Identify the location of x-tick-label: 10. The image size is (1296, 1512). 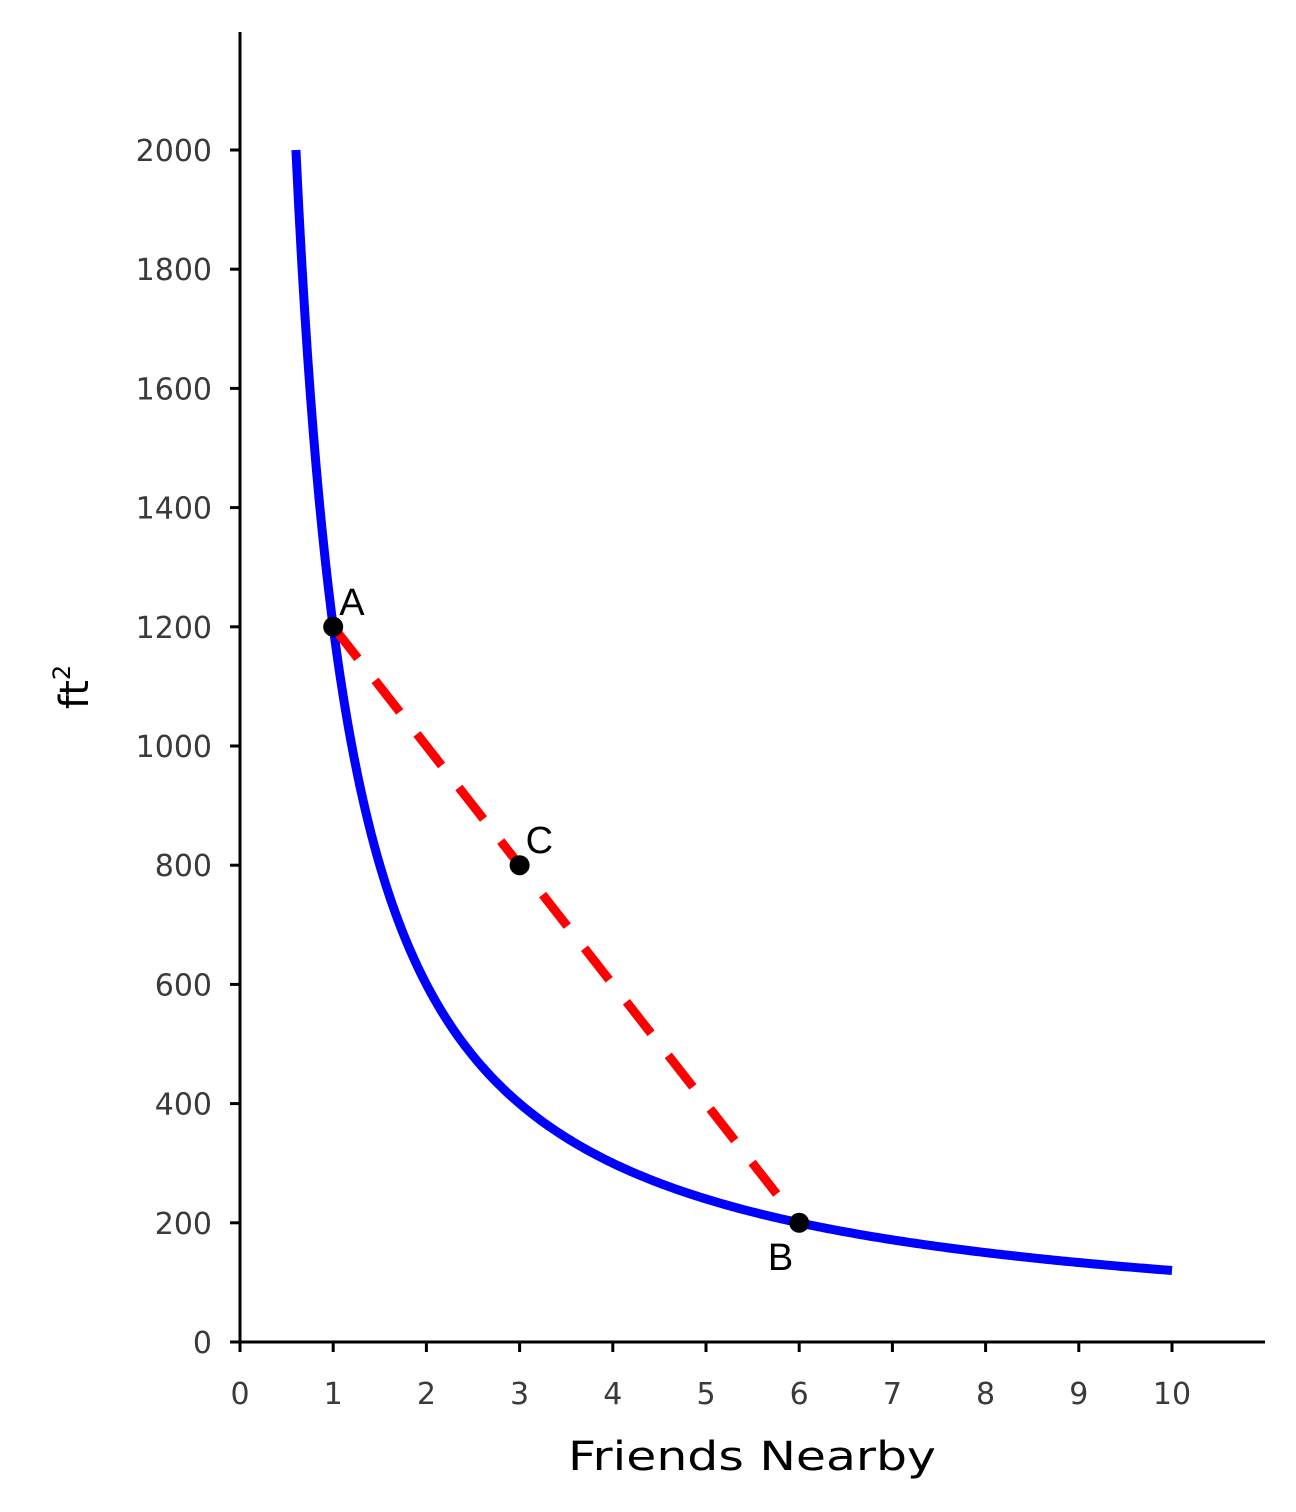
(1172, 1394).